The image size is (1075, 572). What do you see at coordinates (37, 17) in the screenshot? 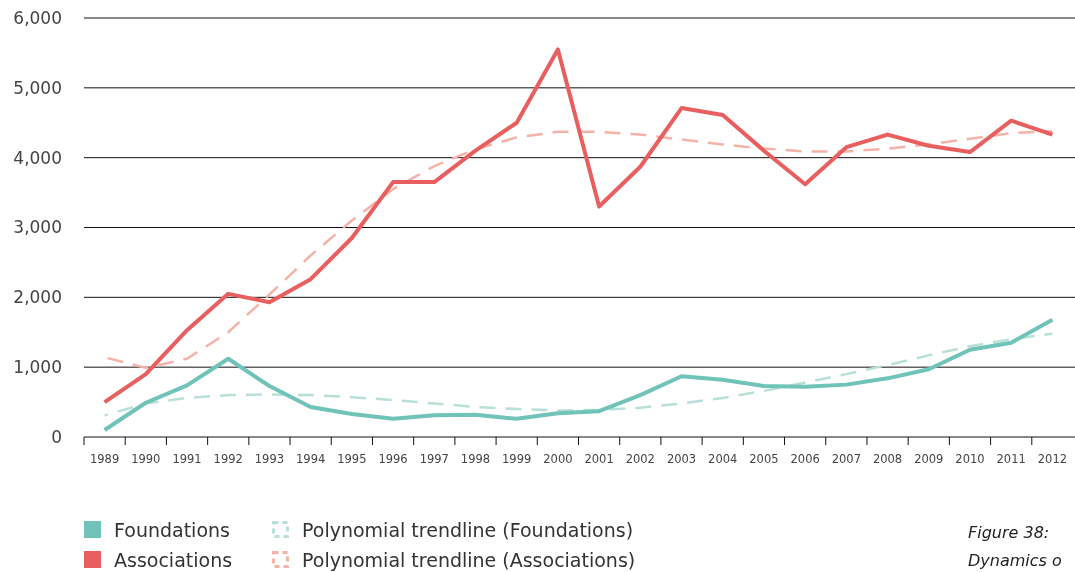
I see `y-tick-label: 6,000` at bounding box center [37, 17].